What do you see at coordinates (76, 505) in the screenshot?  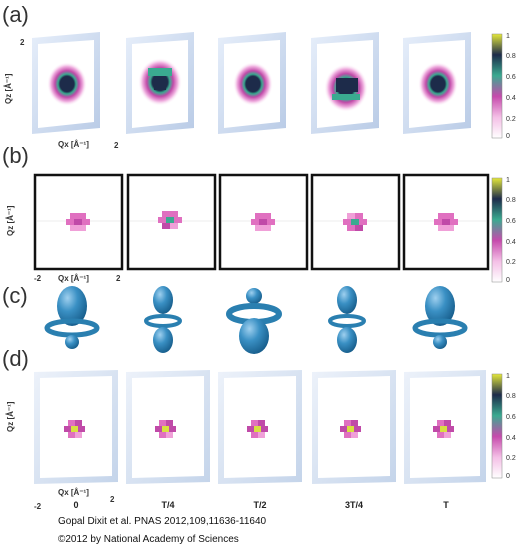 I see `time-label-0: 0` at bounding box center [76, 505].